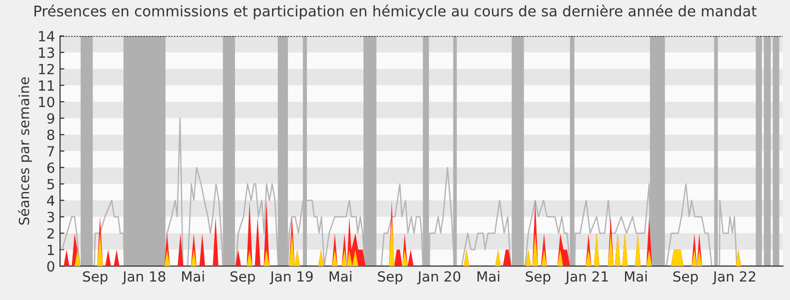 This screenshot has height=300, width=790. What do you see at coordinates (291, 277) in the screenshot?
I see `x-tick-label: Jan 19` at bounding box center [291, 277].